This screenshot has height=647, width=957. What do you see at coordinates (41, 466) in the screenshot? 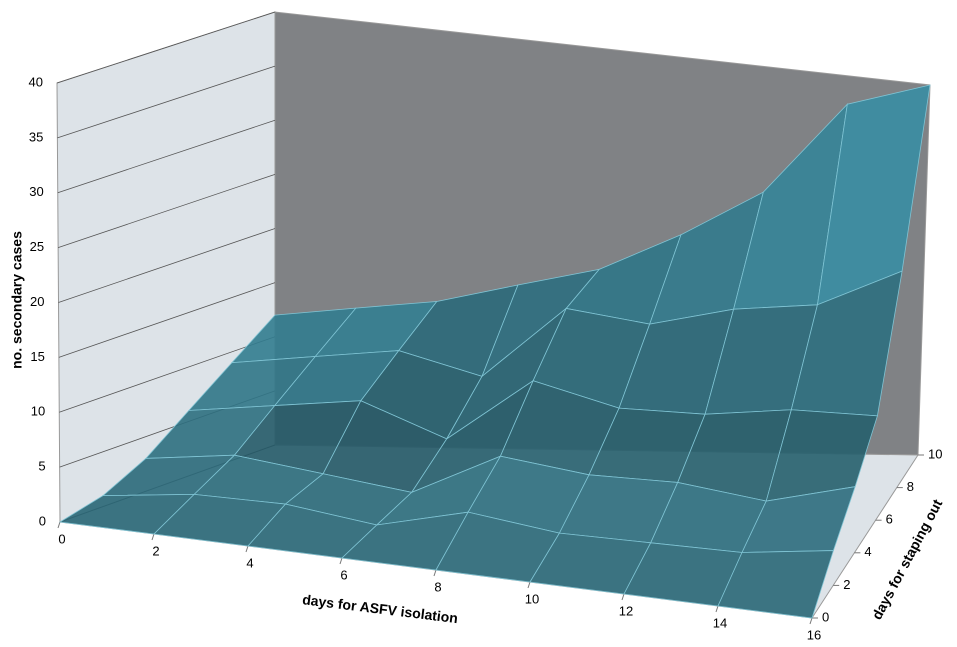
I see `z-tick-label: 5` at bounding box center [41, 466].